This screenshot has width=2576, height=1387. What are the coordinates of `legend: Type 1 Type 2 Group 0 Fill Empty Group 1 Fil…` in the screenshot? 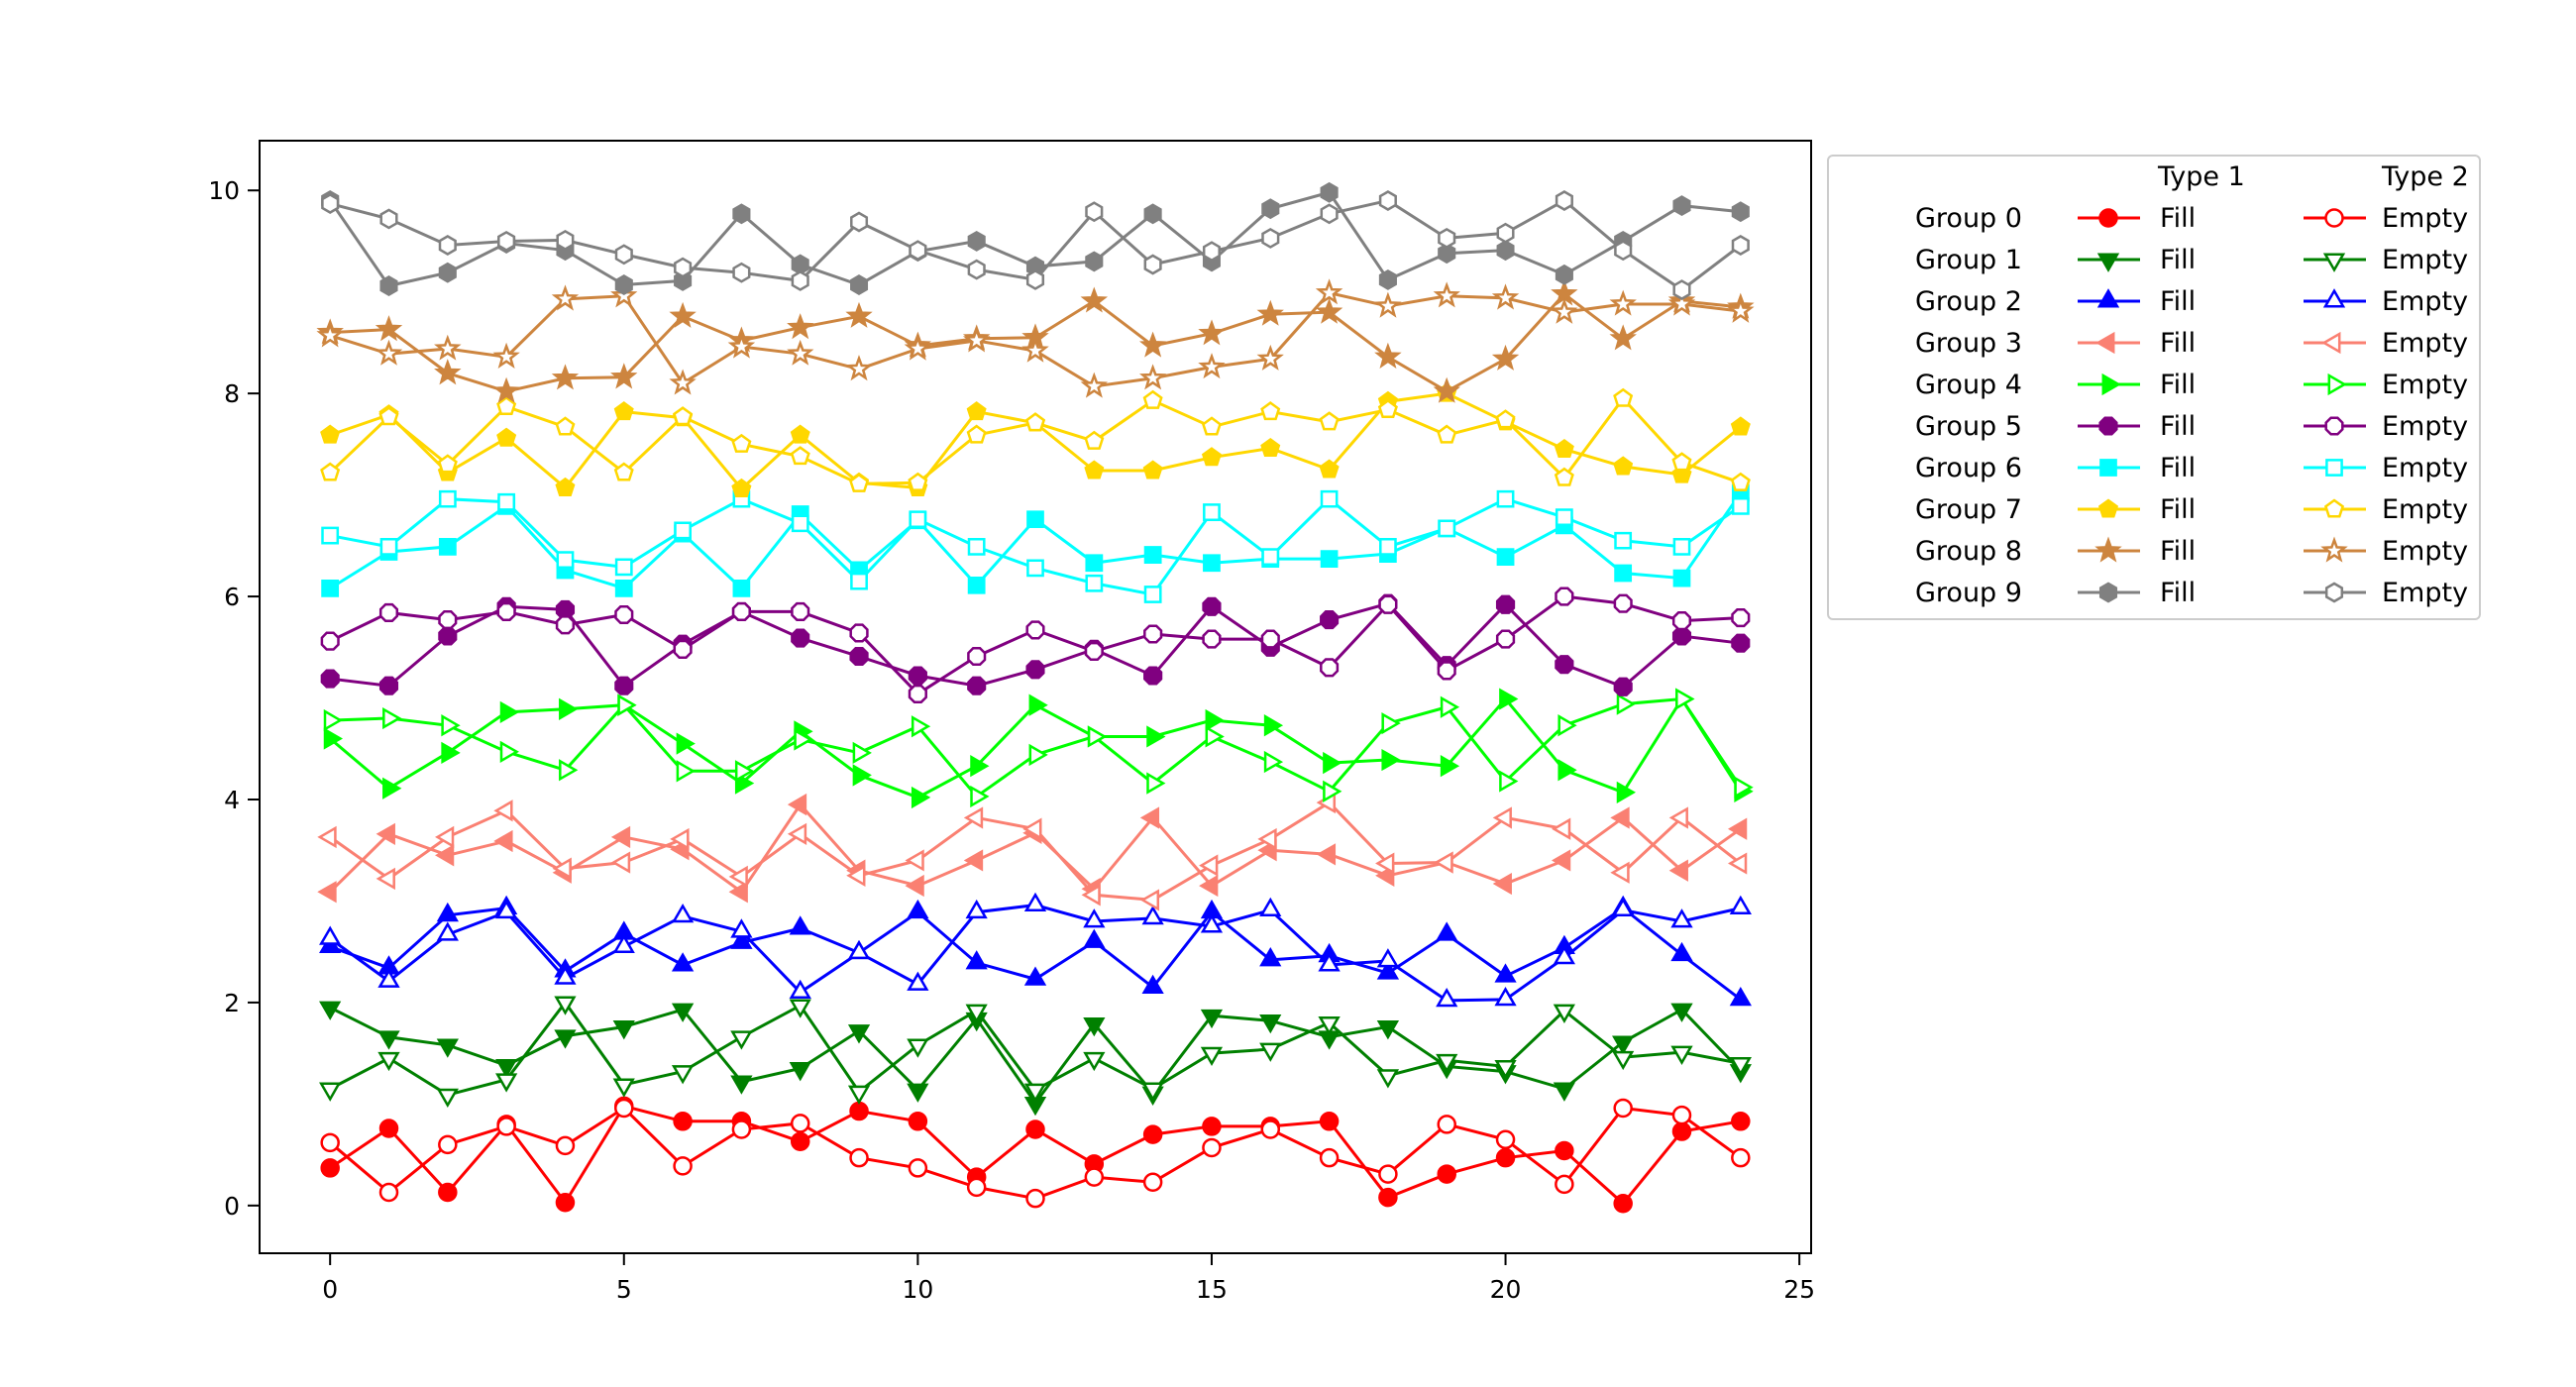 It's located at (2154, 387).